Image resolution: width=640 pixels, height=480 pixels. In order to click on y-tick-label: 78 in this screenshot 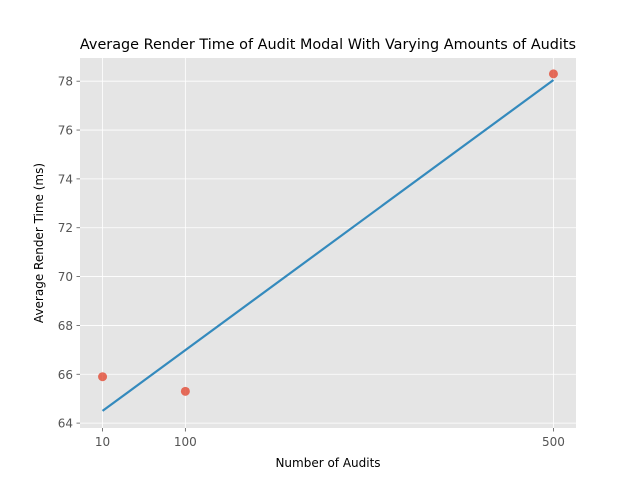, I will do `click(65, 82)`.